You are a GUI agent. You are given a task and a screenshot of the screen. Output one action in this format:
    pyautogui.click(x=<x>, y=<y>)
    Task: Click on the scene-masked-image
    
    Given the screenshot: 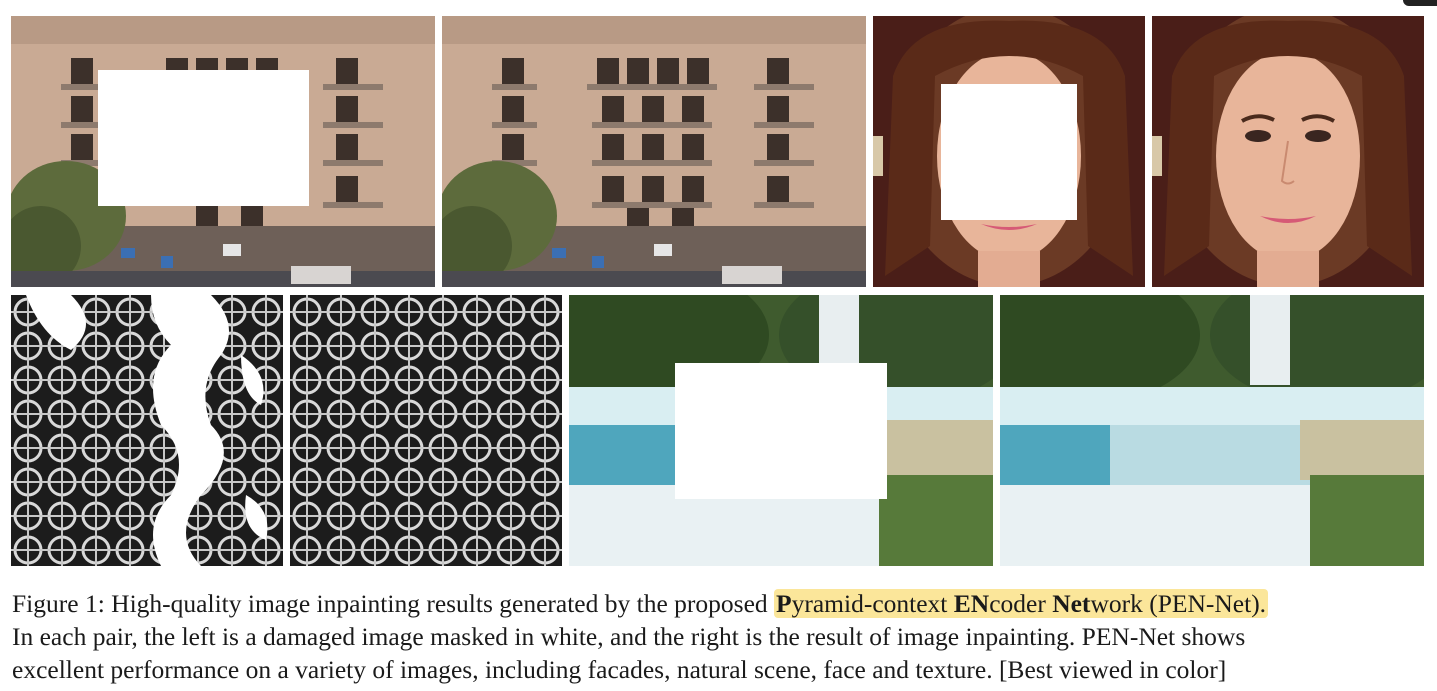 What is the action you would take?
    pyautogui.click(x=781, y=430)
    